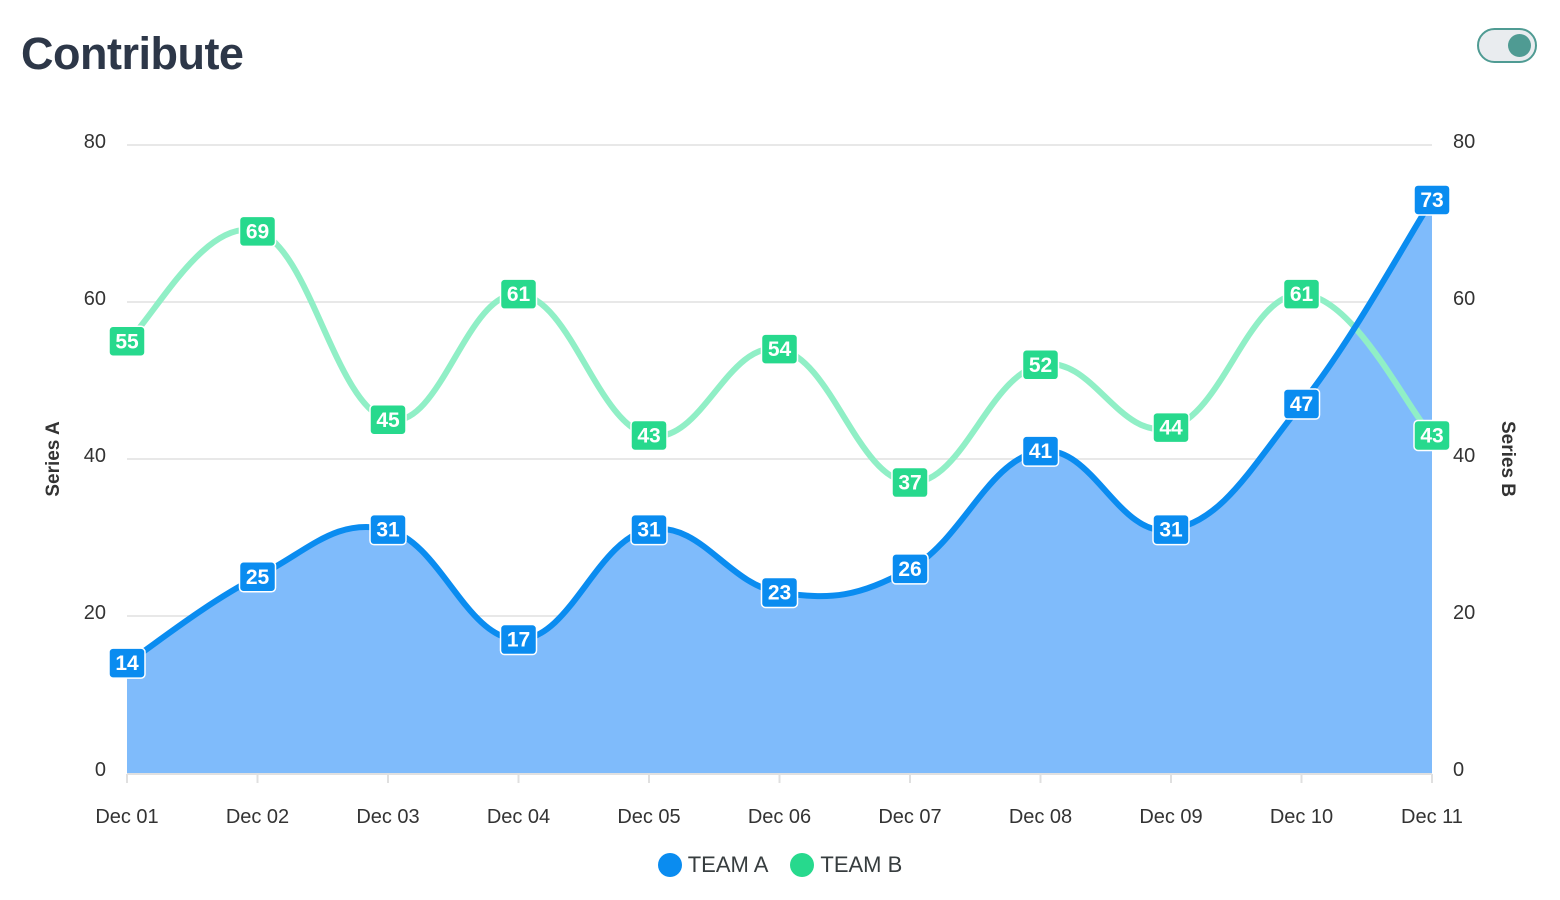 The width and height of the screenshot is (1560, 900). Describe the element at coordinates (100, 770) in the screenshot. I see `y-left-tick-label: 0` at that location.